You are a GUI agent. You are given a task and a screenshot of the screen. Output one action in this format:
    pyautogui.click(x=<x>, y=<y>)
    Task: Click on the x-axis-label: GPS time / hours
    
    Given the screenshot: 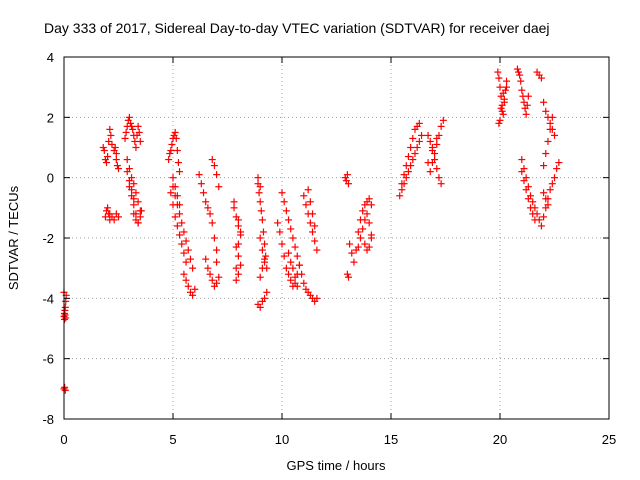 What is the action you would take?
    pyautogui.click(x=336, y=465)
    